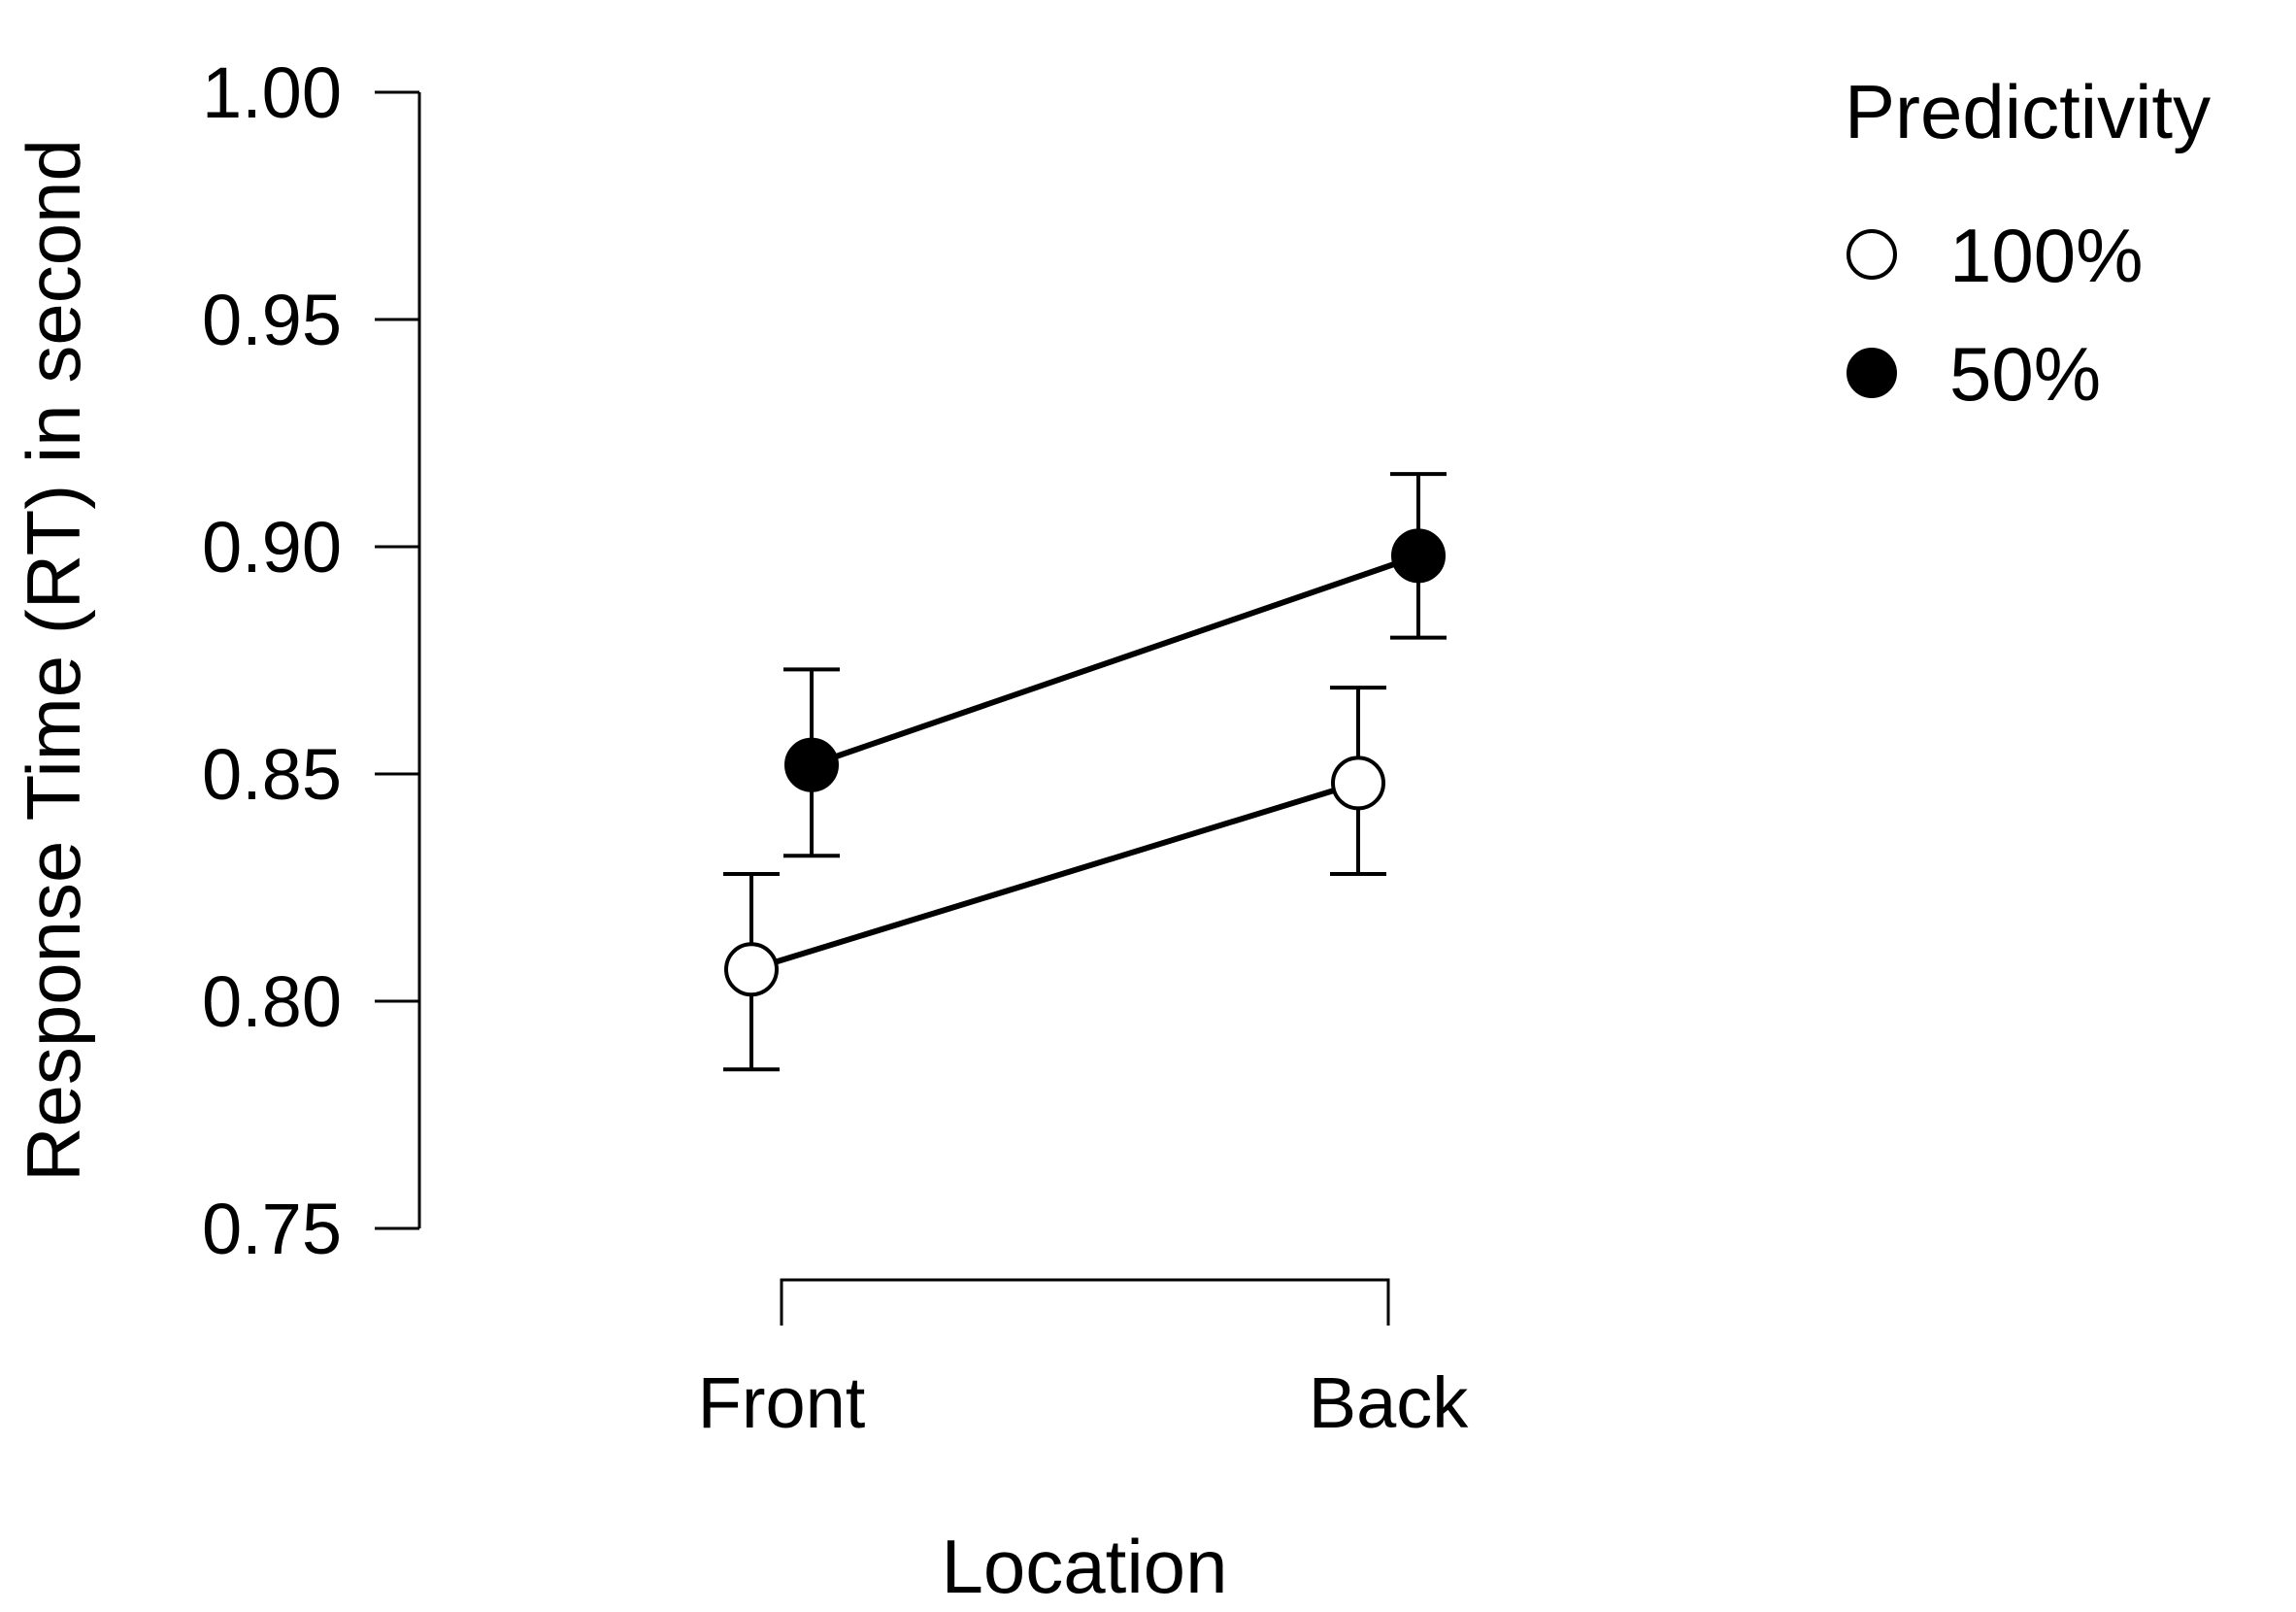  Describe the element at coordinates (272, 774) in the screenshot. I see `y-tick-label: 0.85` at that location.